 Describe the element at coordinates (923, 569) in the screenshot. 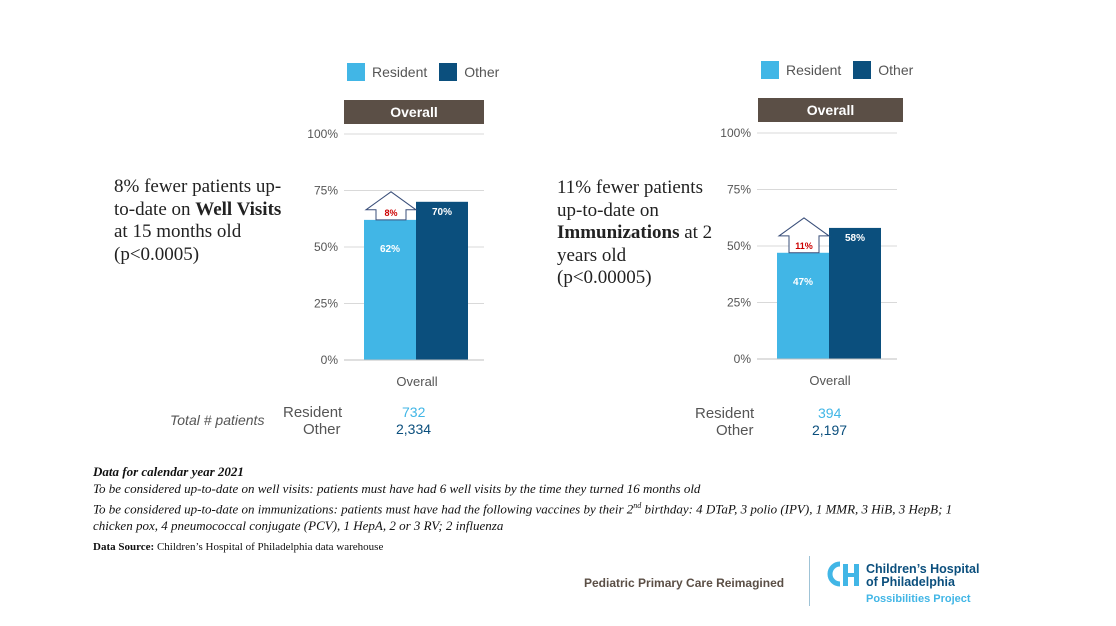

I see `logo-line1: Children’s Hospital` at that location.